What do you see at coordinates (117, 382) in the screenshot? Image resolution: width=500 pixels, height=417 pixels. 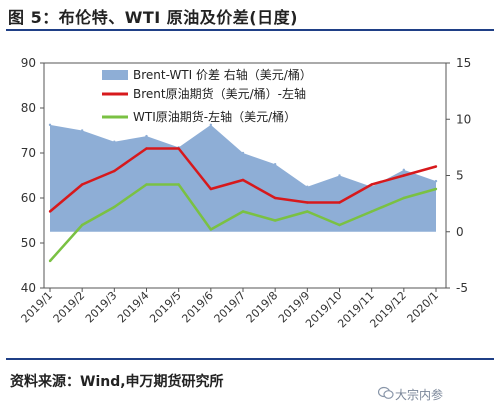 I see `source-note: 资料来源：Wind,申万期货研究所` at bounding box center [117, 382].